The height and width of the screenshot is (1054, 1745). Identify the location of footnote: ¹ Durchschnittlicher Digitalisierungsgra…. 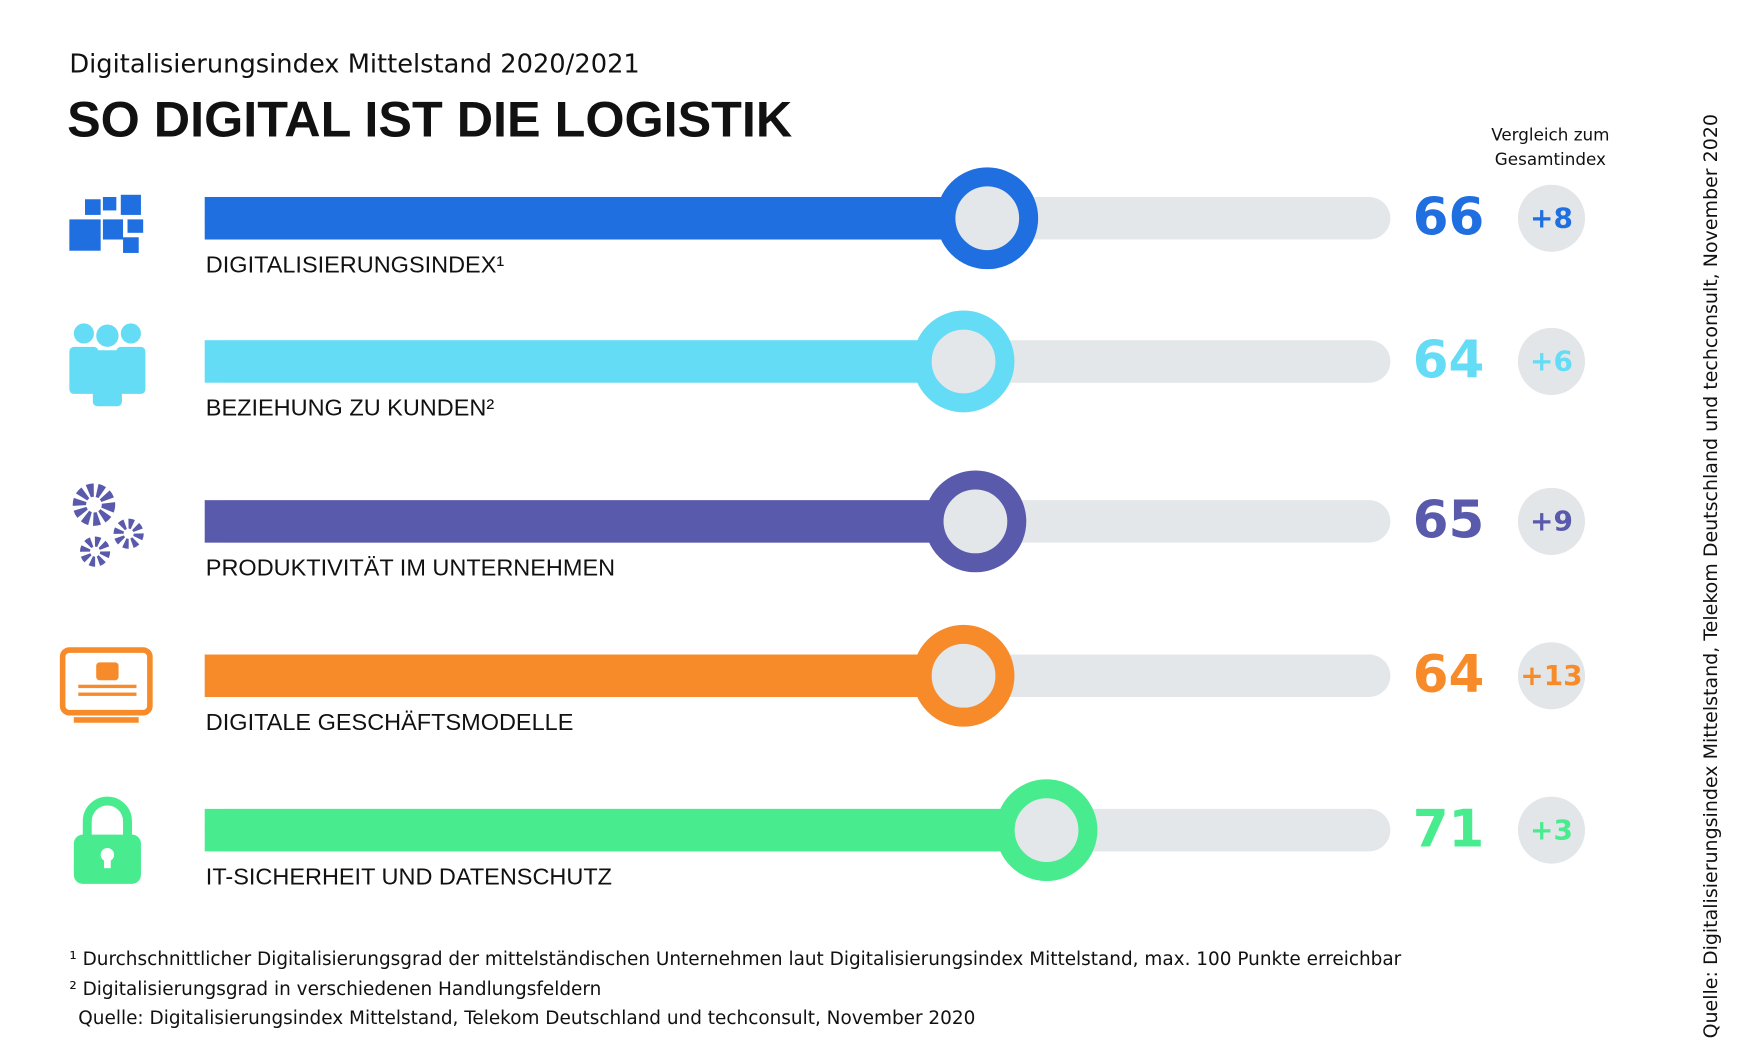
(735, 959).